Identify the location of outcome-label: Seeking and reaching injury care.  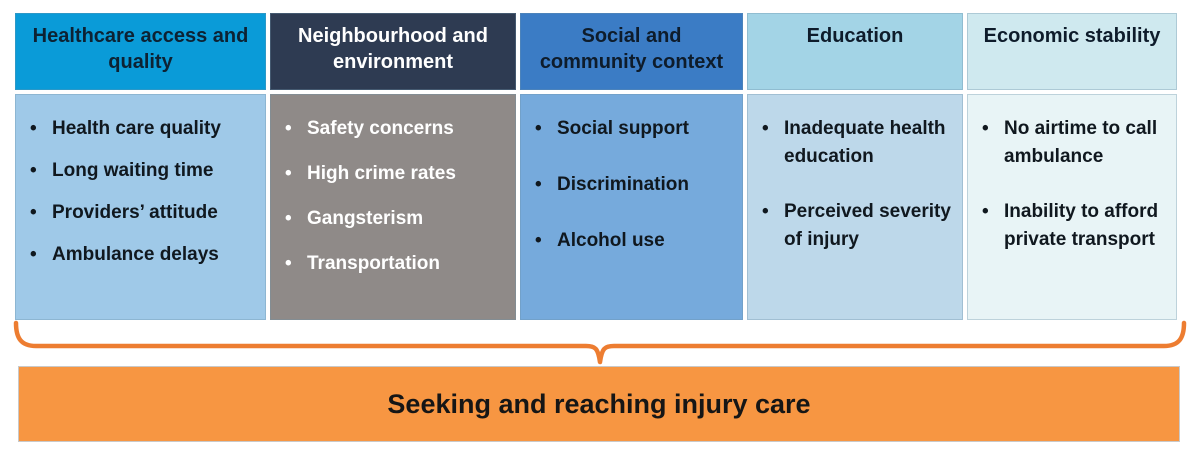
(599, 403).